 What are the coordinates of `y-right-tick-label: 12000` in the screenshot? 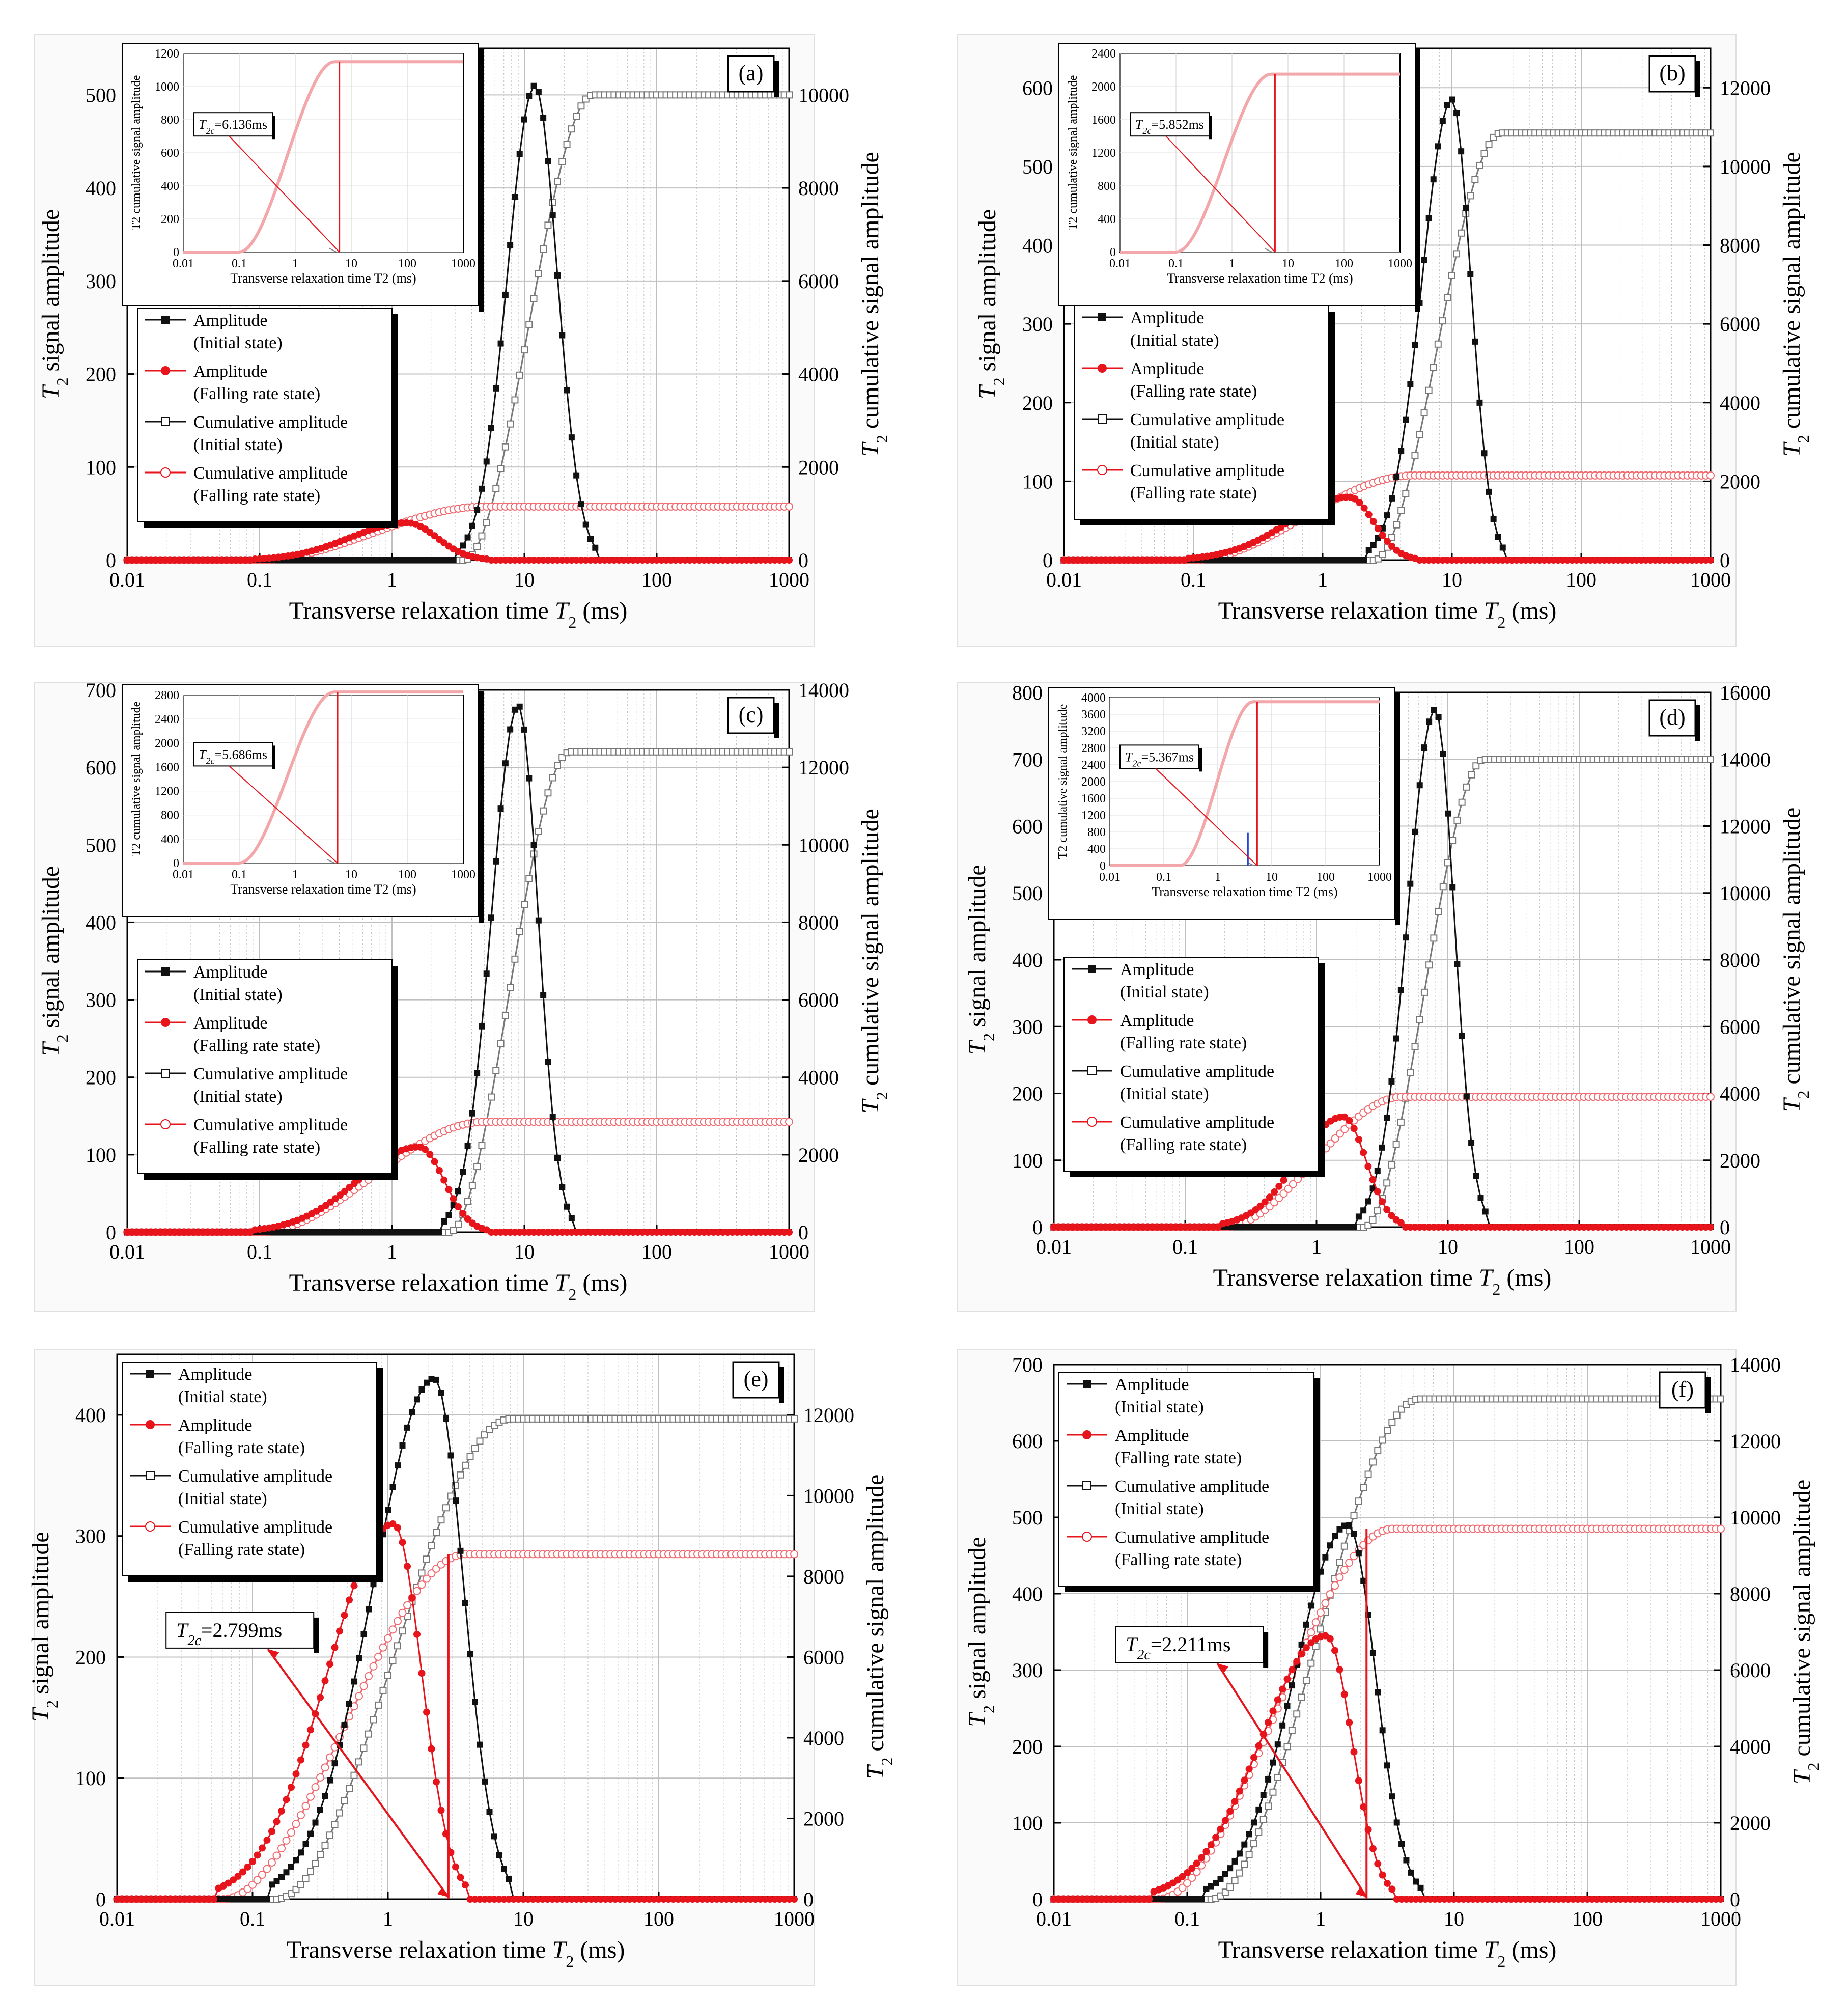 It's located at (828, 1415).